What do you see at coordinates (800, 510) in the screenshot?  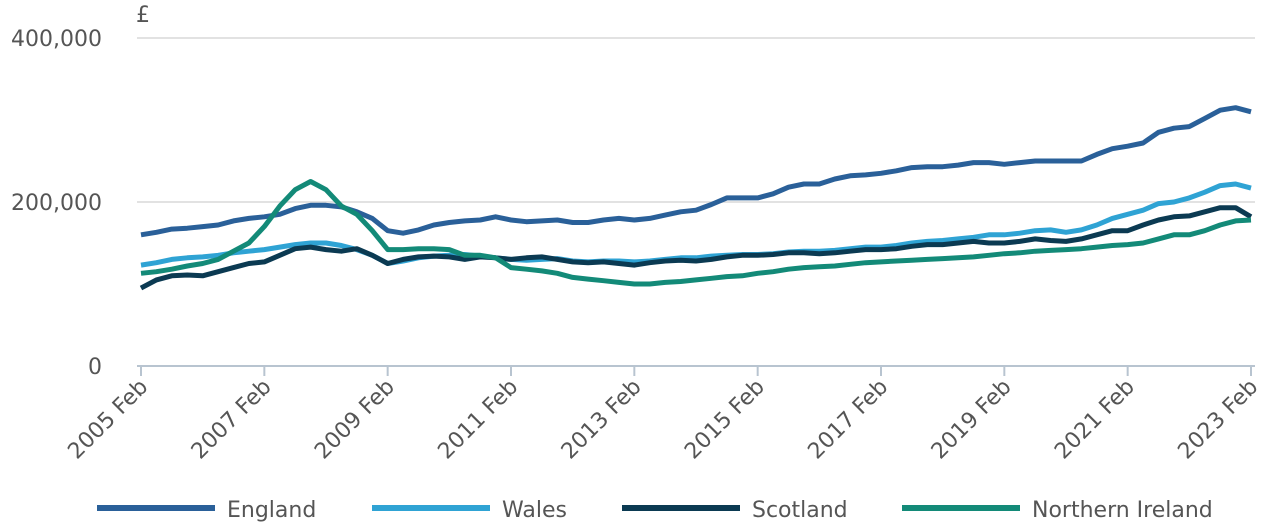 I see `legend-label: Scotland` at bounding box center [800, 510].